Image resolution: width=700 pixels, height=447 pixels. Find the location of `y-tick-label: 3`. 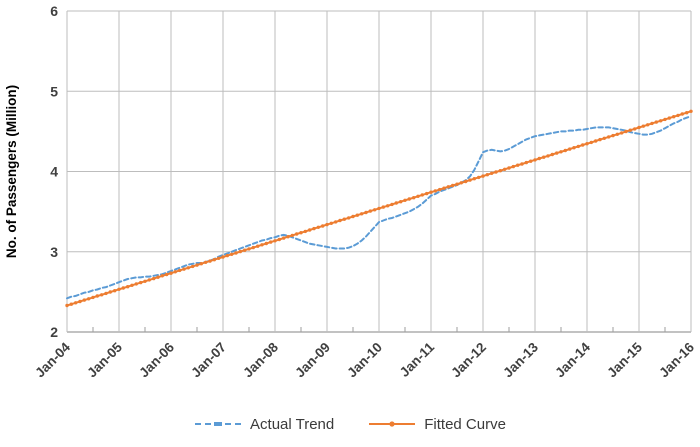

y-tick-label: 3 is located at coordinates (54, 252).